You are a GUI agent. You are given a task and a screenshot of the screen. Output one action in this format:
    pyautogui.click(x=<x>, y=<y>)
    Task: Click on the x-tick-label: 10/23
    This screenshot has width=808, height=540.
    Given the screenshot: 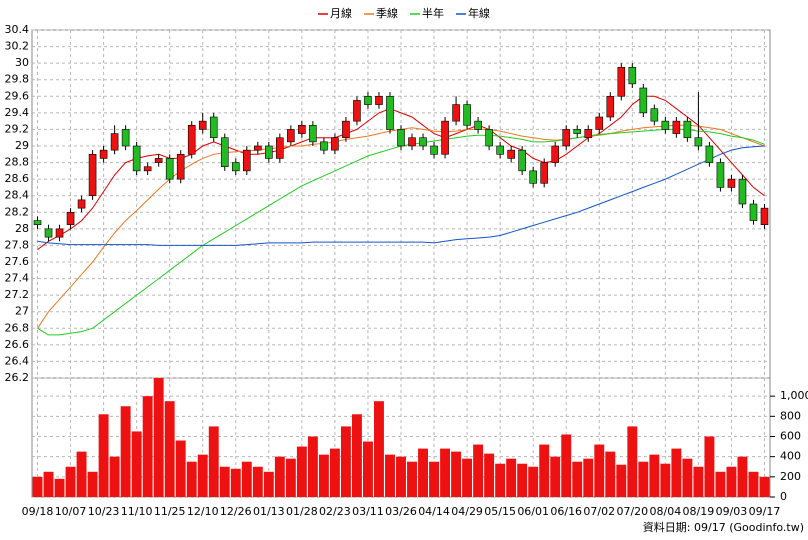 What is the action you would take?
    pyautogui.click(x=104, y=511)
    